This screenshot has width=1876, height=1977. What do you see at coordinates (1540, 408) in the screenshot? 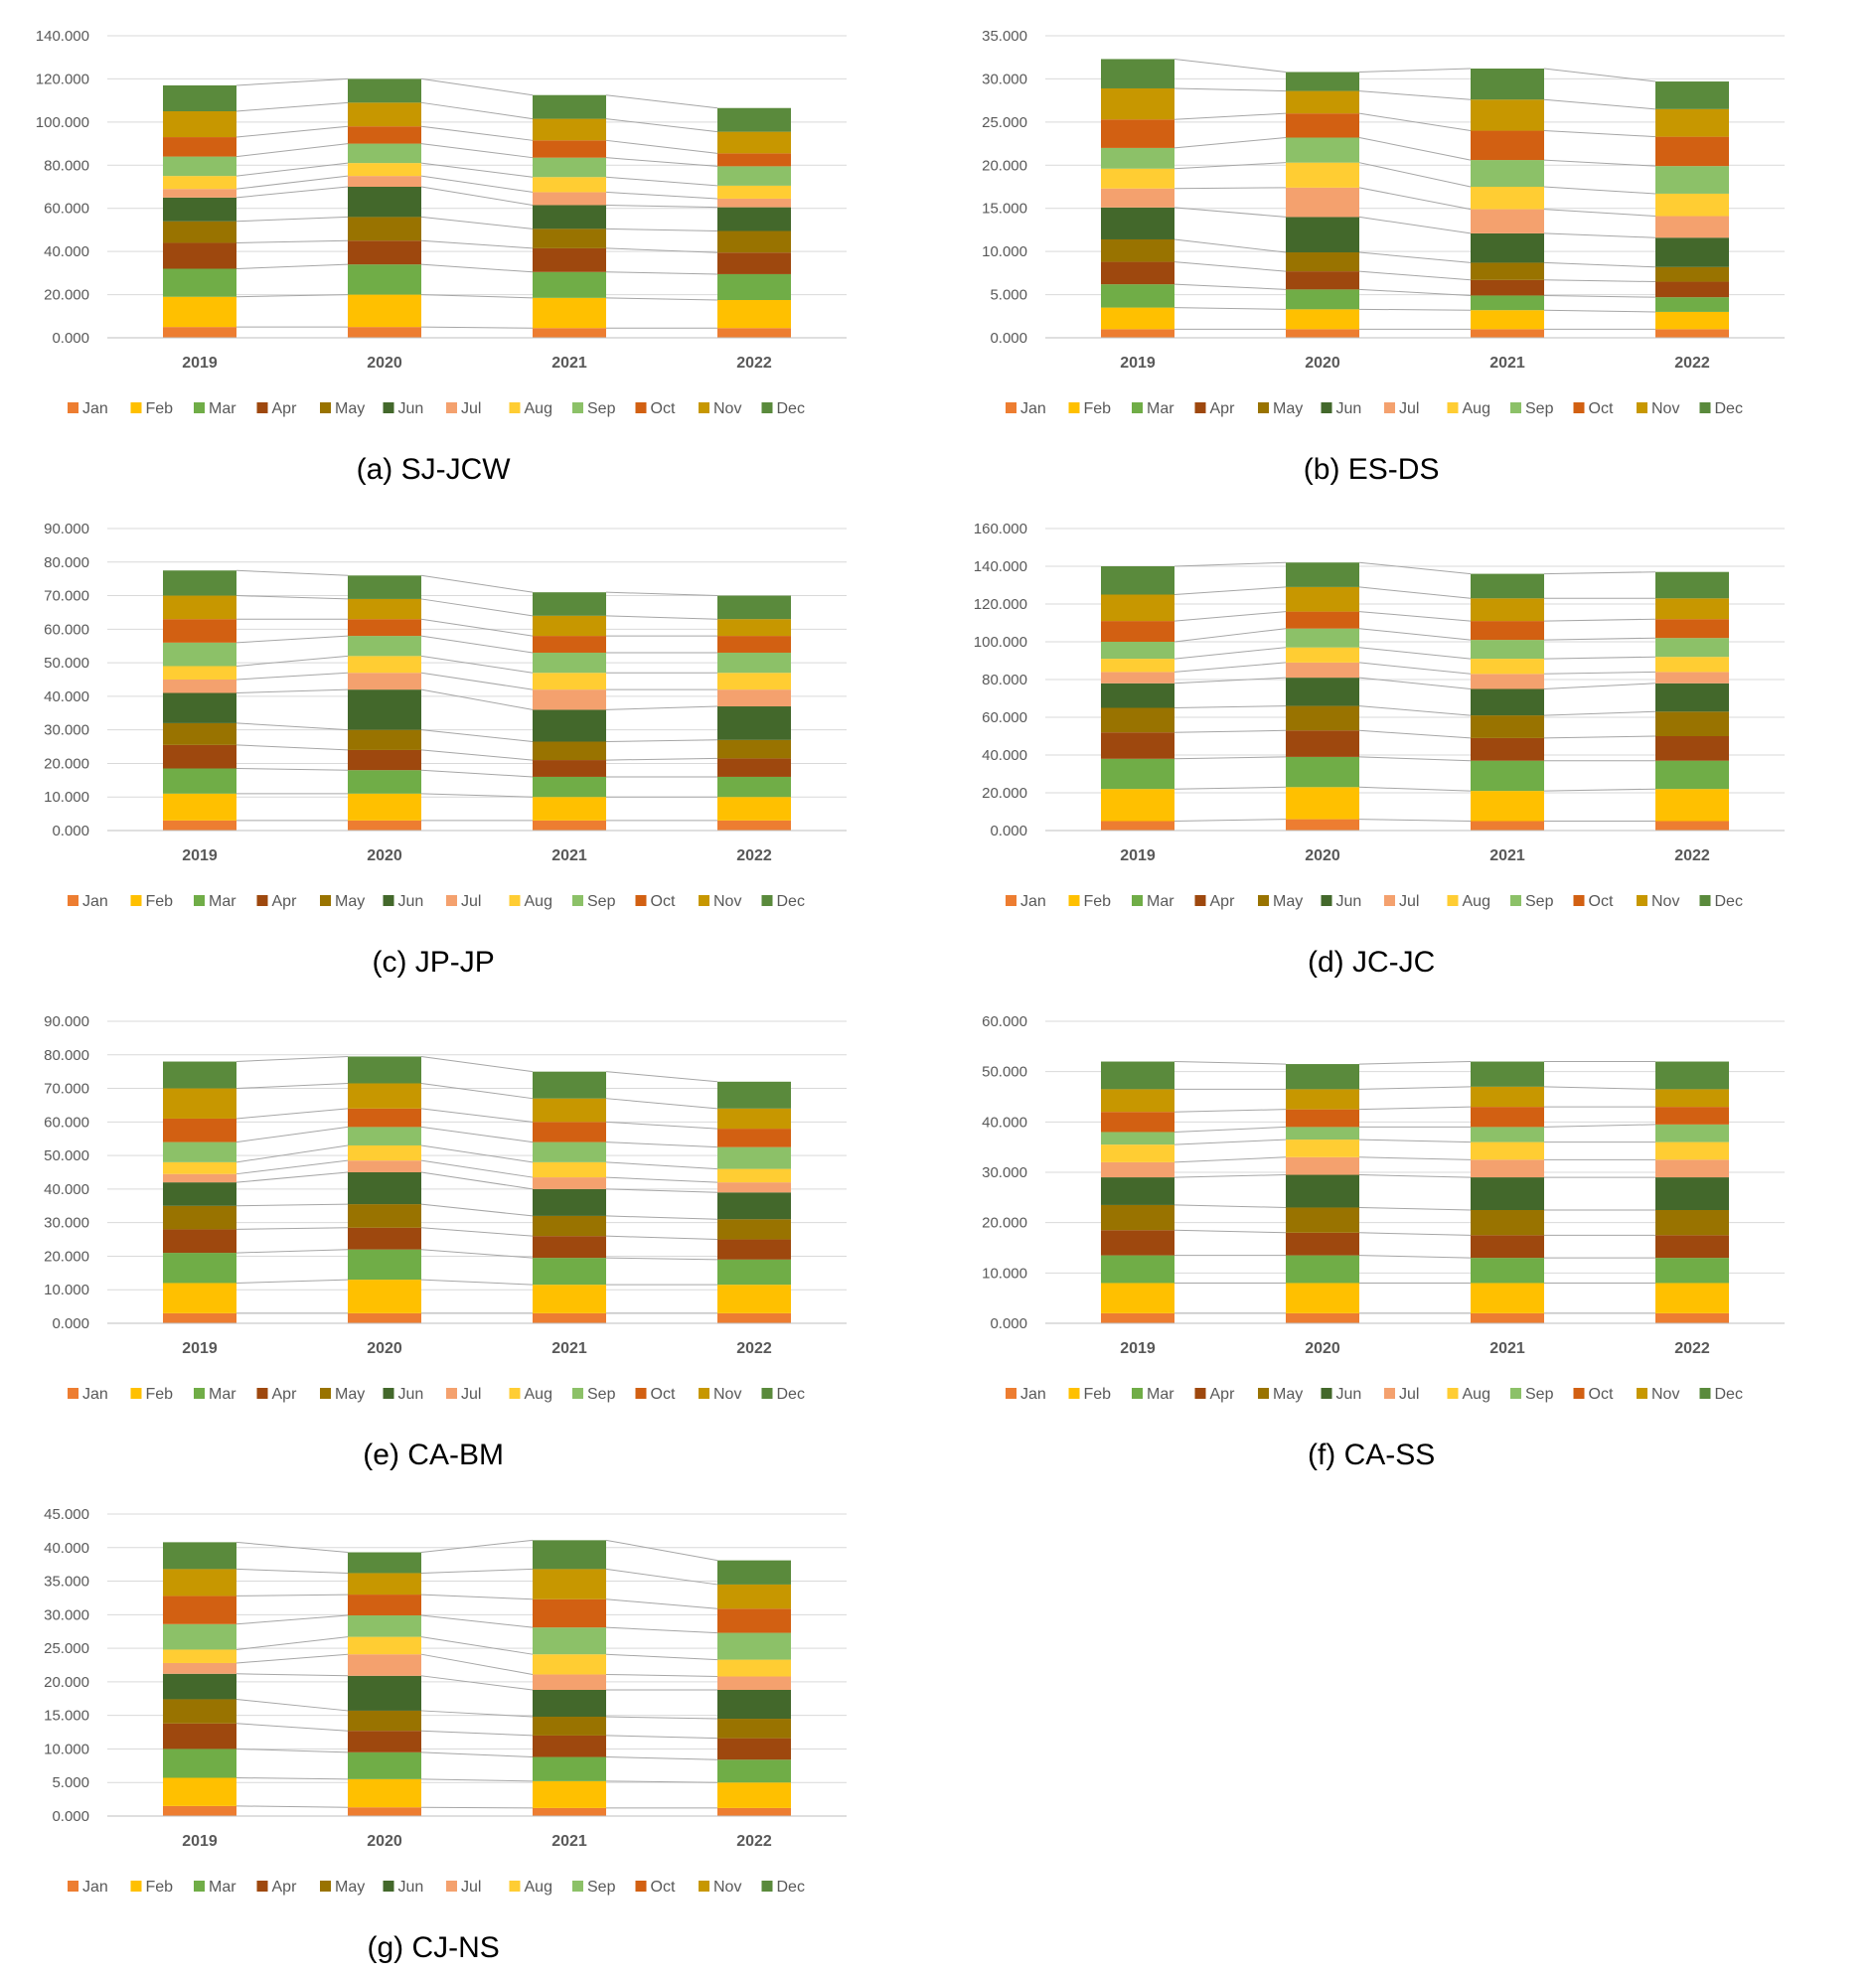
I see `legend-label: Sep` at bounding box center [1540, 408].